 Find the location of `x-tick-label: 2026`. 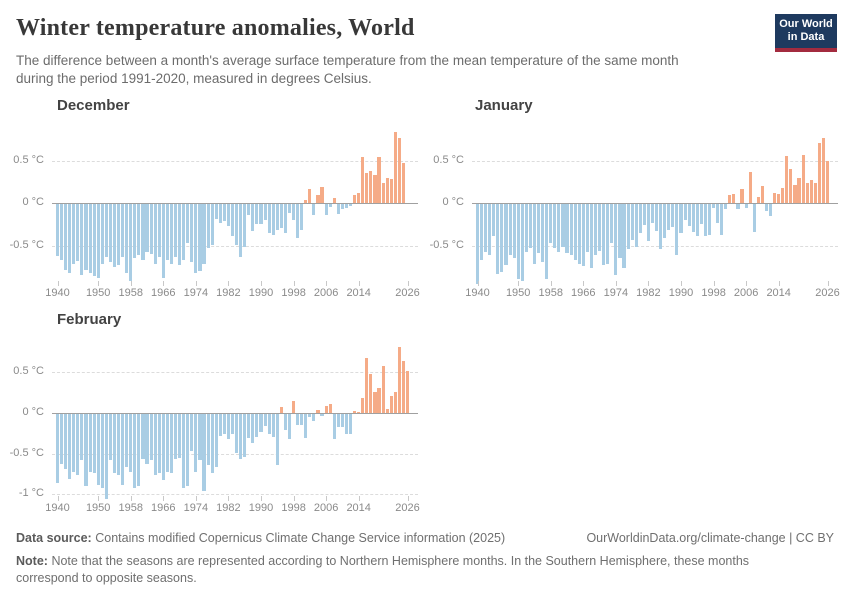

x-tick-label: 2026 is located at coordinates (407, 508).